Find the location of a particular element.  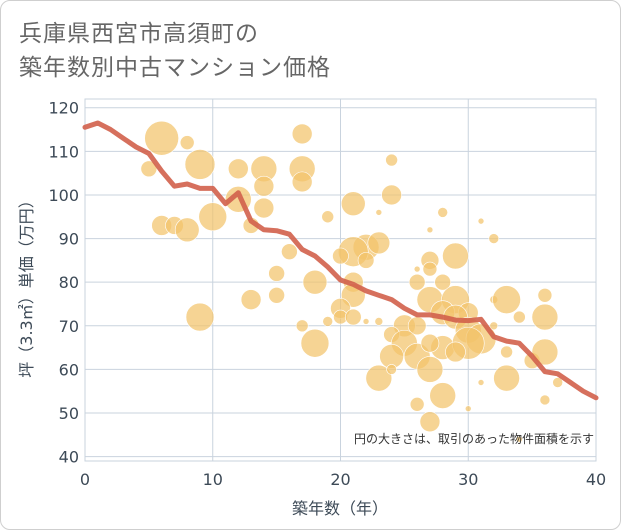

x-tick-label: 10 is located at coordinates (213, 479).